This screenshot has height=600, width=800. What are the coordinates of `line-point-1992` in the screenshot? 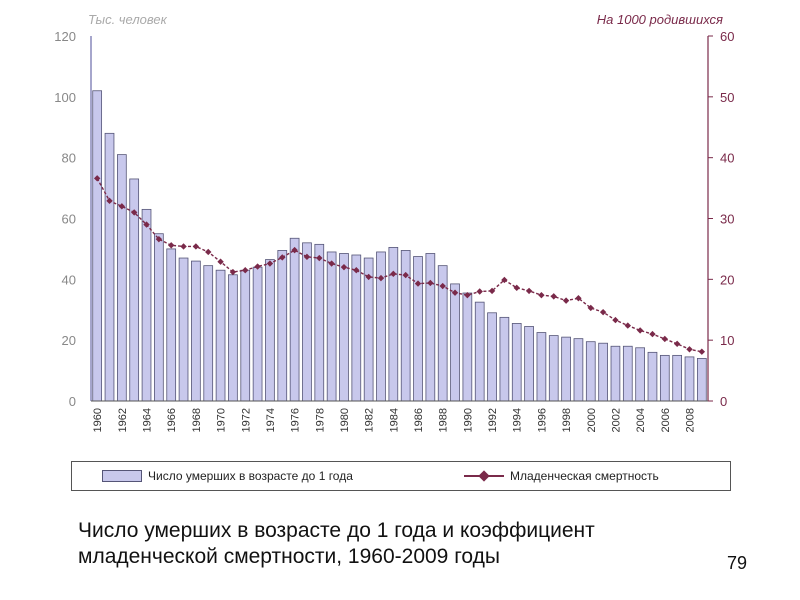 It's located at (492, 291).